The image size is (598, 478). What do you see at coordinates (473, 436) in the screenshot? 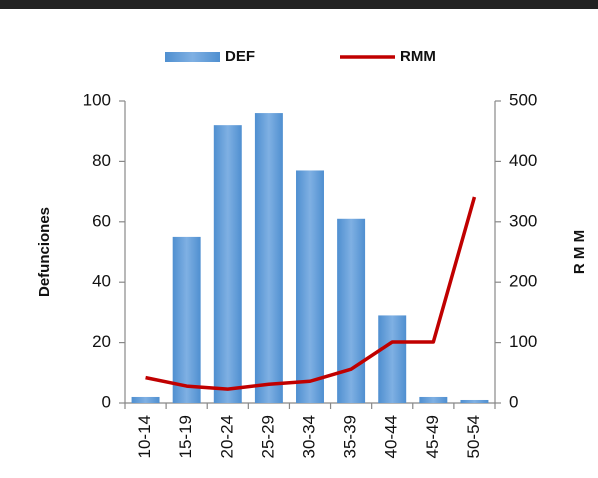
I see `x-tick-label: 50-54` at bounding box center [473, 436].